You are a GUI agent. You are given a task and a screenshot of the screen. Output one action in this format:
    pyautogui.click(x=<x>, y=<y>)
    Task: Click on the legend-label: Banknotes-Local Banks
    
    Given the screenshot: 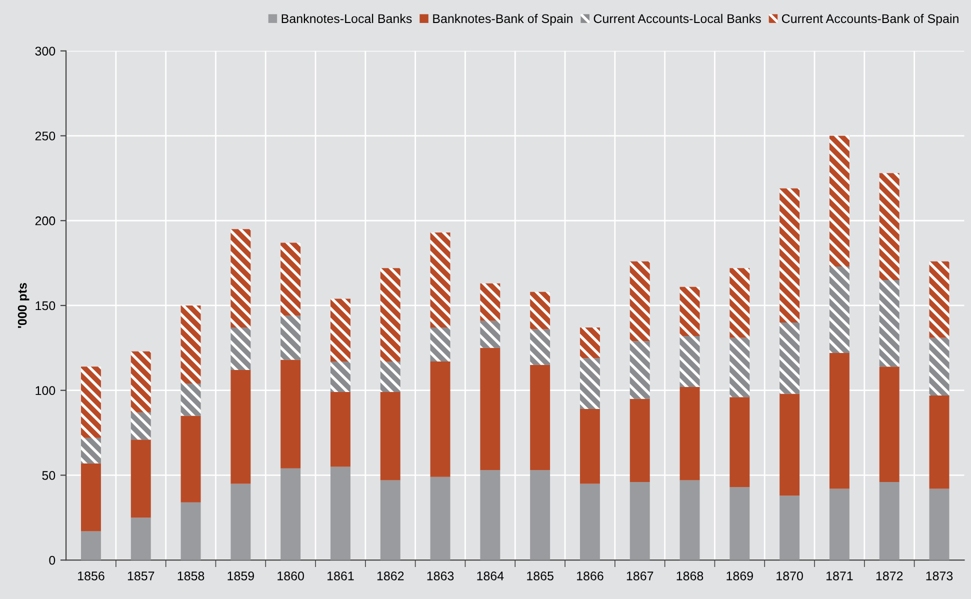 What is the action you would take?
    pyautogui.click(x=347, y=19)
    